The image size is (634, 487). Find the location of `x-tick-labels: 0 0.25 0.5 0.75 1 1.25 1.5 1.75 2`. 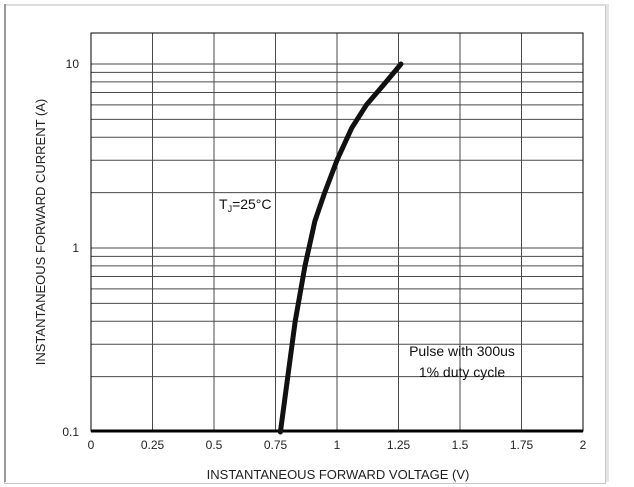

x-tick-labels: 0 0.25 0.5 0.75 1 1.25 1.5 1.75 2 is located at coordinates (337, 445).